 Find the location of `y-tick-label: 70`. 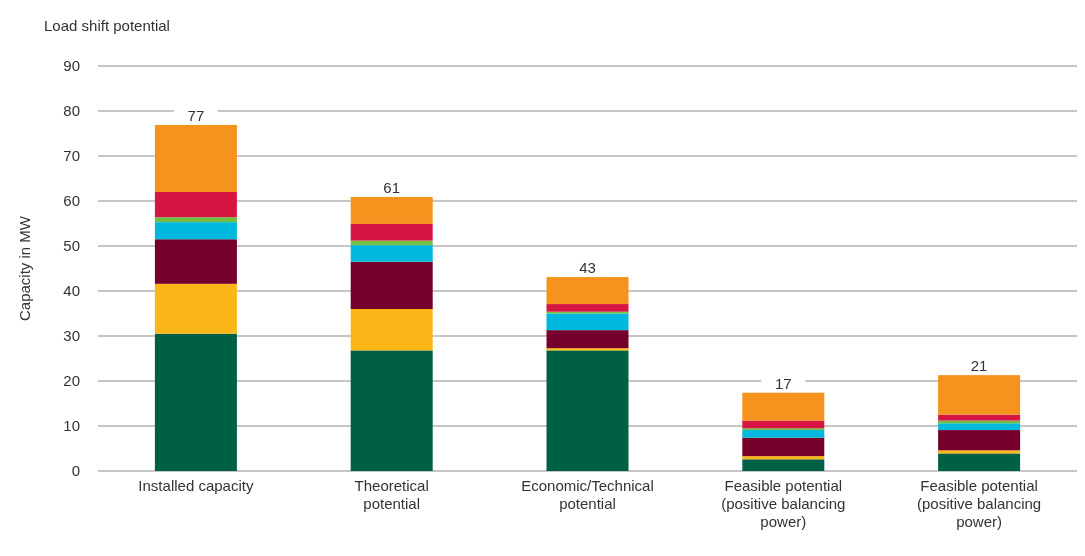

y-tick-label: 70 is located at coordinates (71, 156).